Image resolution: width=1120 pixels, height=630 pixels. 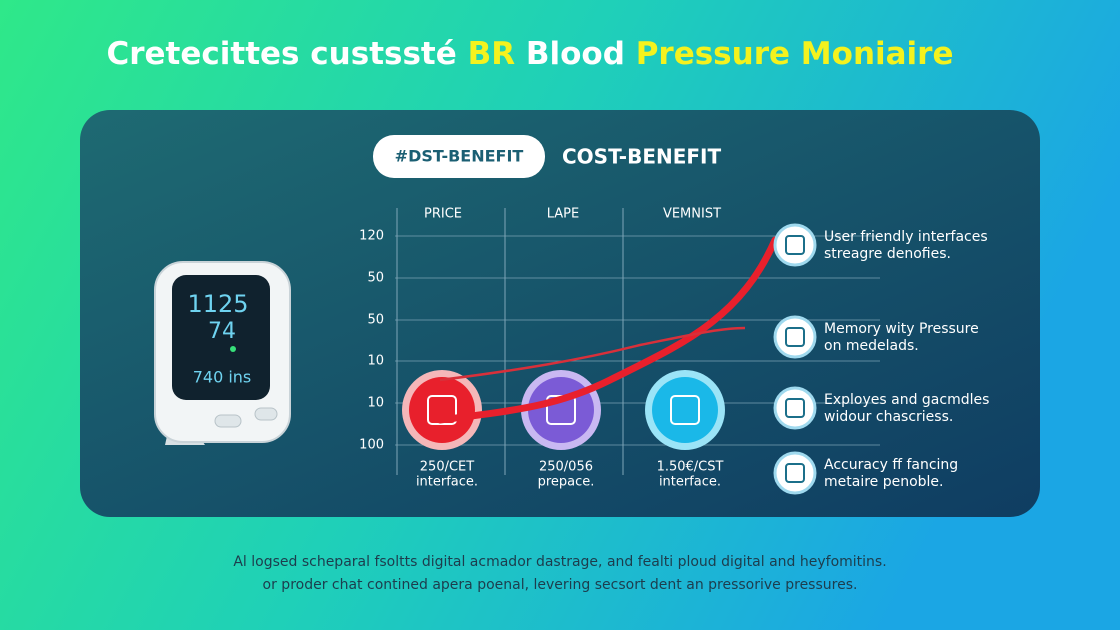 I want to click on feature-text: widour chascriess., so click(x=888, y=417).